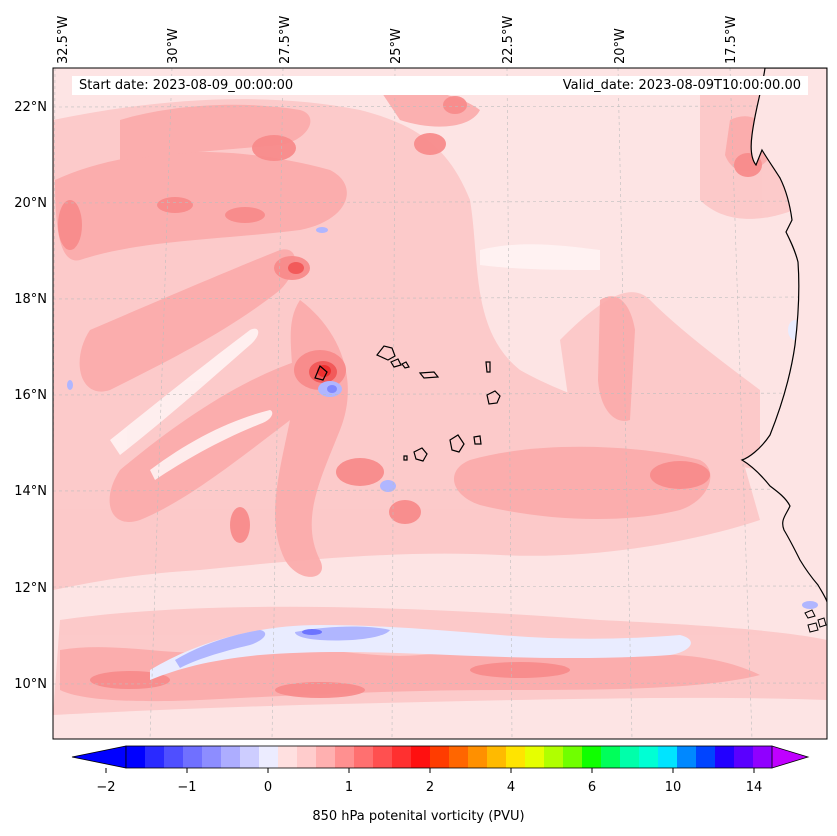 This screenshot has height=836, width=837. Describe the element at coordinates (754, 787) in the screenshot. I see `colorbar-tick-label: 14` at that location.